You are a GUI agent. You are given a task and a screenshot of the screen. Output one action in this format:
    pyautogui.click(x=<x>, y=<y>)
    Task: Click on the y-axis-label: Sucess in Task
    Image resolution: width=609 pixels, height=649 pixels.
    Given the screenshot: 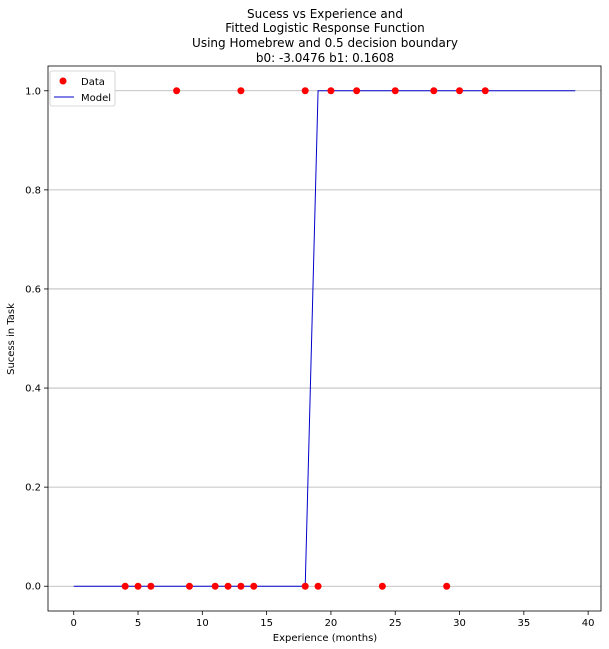 What is the action you would take?
    pyautogui.click(x=11, y=339)
    